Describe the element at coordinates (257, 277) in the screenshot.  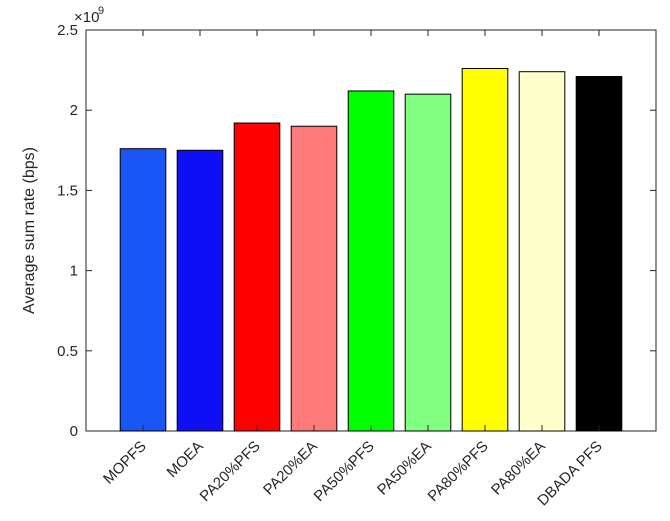
I see `bar-pa20-pfs` at that location.